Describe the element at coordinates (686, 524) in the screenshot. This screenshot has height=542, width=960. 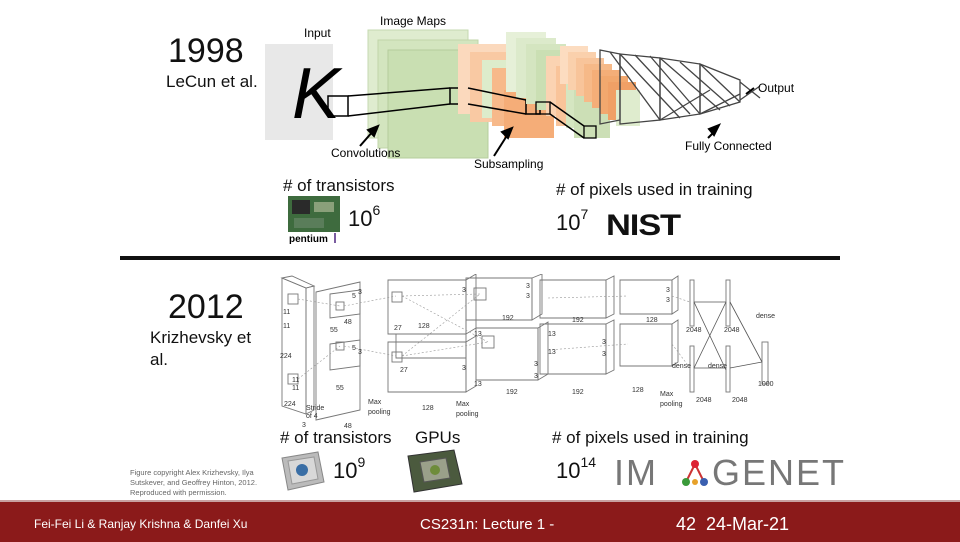
I see `footer-page-number: 42` at that location.